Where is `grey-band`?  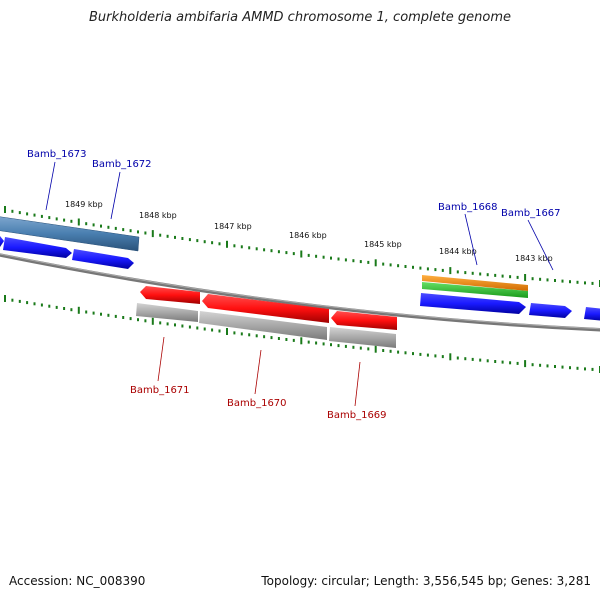
grey-band is located at coordinates (167, 312).